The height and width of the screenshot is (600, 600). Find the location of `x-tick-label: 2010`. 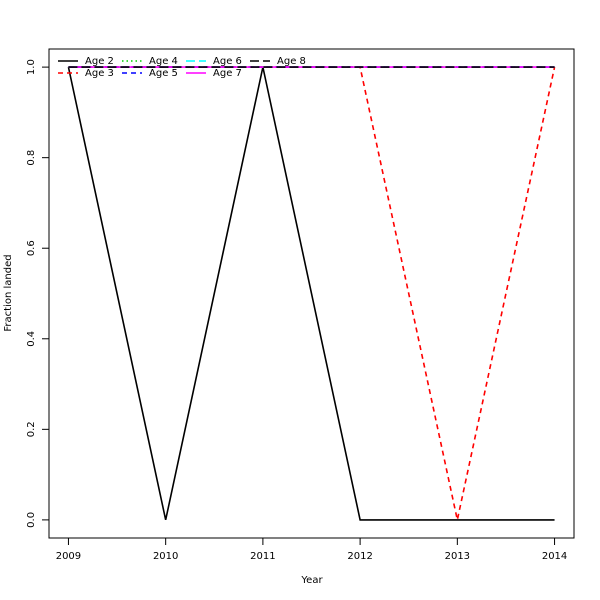

x-tick-label: 2010 is located at coordinates (165, 556).